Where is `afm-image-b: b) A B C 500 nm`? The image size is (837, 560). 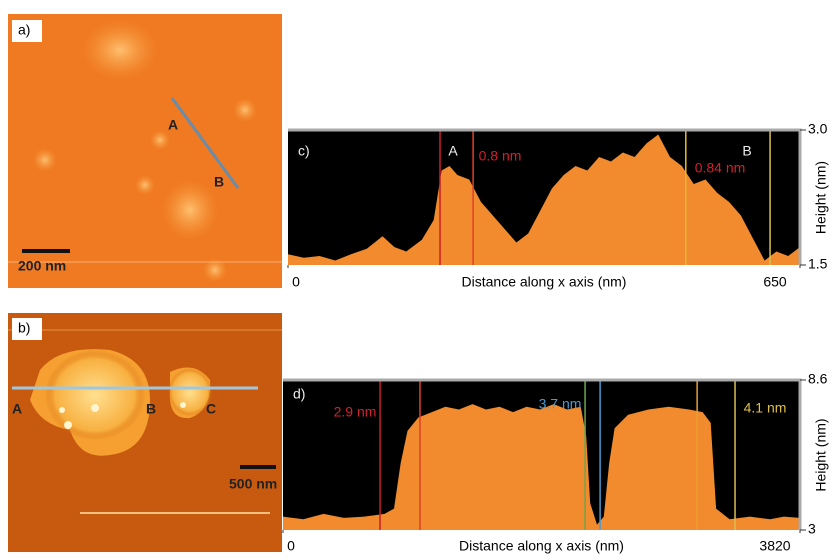
afm-image-b: b) A B C 500 nm is located at coordinates (145, 432).